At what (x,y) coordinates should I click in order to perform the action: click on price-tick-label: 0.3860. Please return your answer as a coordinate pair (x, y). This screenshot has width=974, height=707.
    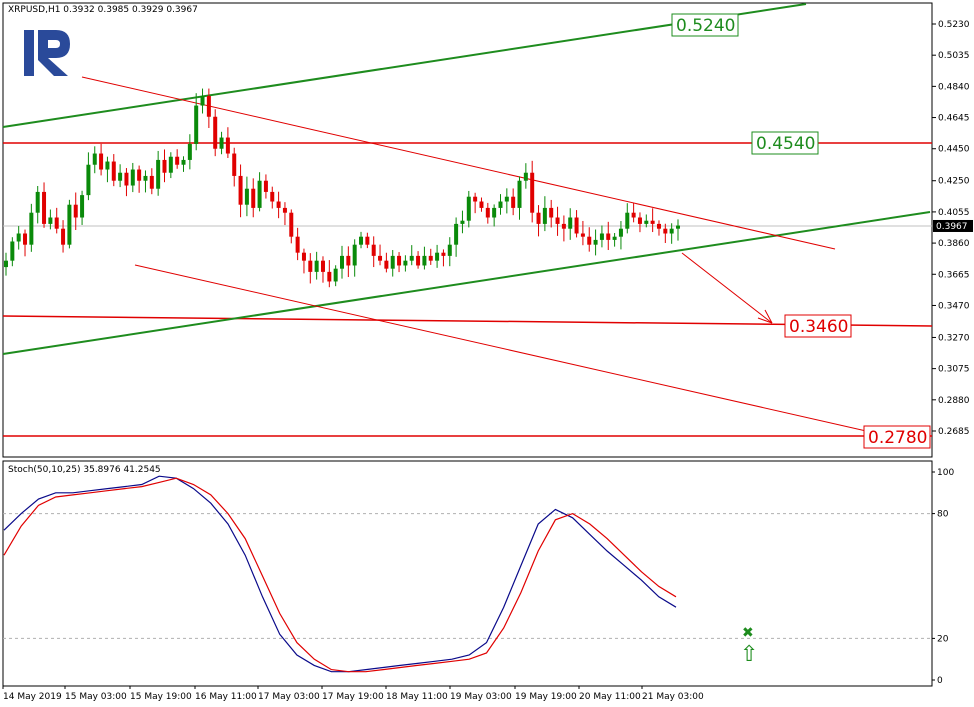
    Looking at the image, I should click on (954, 244).